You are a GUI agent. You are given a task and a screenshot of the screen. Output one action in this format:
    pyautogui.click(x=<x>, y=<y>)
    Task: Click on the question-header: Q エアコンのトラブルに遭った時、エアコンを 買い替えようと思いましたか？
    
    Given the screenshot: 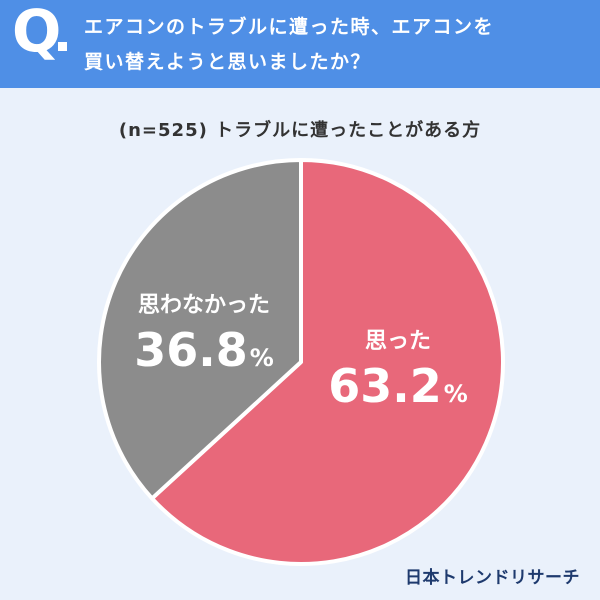 What is the action you would take?
    pyautogui.click(x=300, y=44)
    